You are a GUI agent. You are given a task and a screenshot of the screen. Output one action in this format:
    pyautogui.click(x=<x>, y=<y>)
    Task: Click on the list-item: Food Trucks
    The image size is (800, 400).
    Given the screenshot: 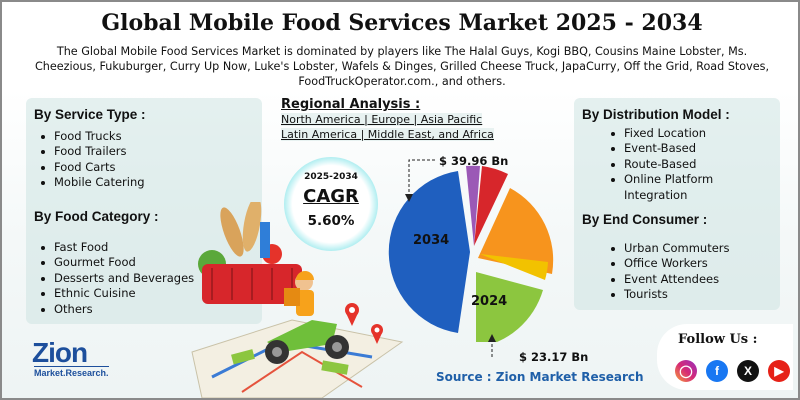 What is the action you would take?
    pyautogui.click(x=88, y=136)
    